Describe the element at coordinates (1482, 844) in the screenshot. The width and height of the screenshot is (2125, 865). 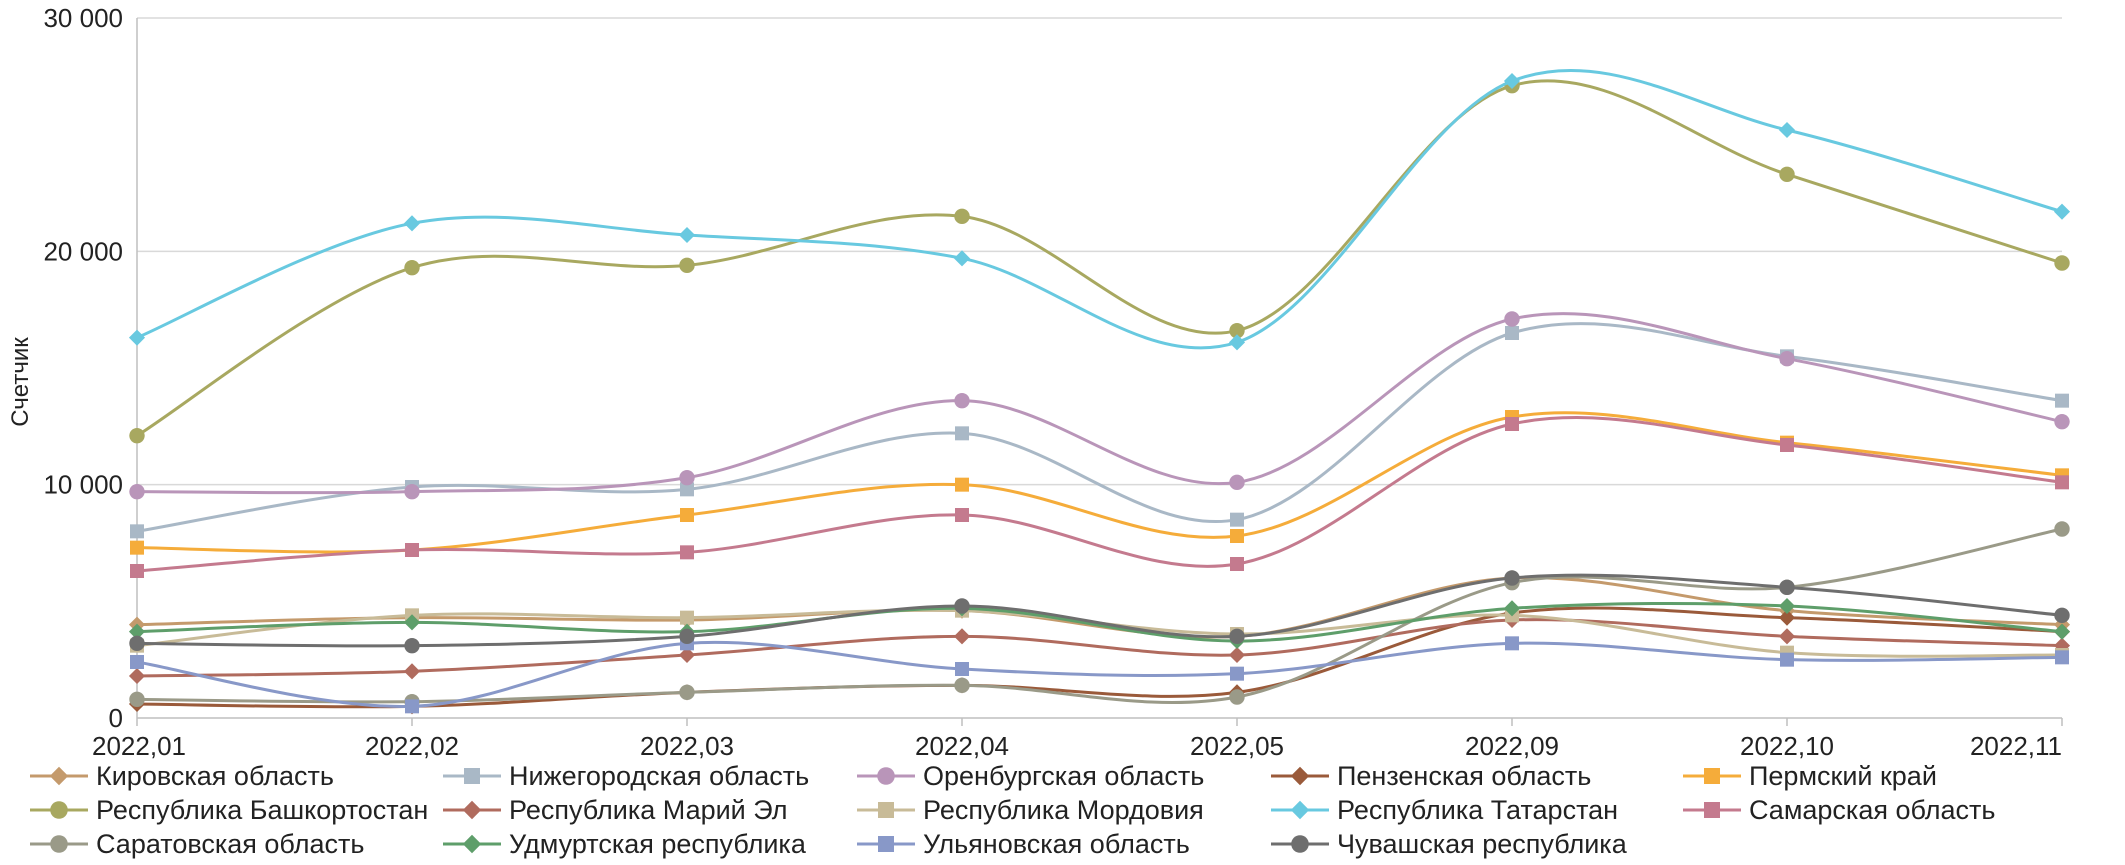
I see `legend-label: Чувашская республика` at that location.